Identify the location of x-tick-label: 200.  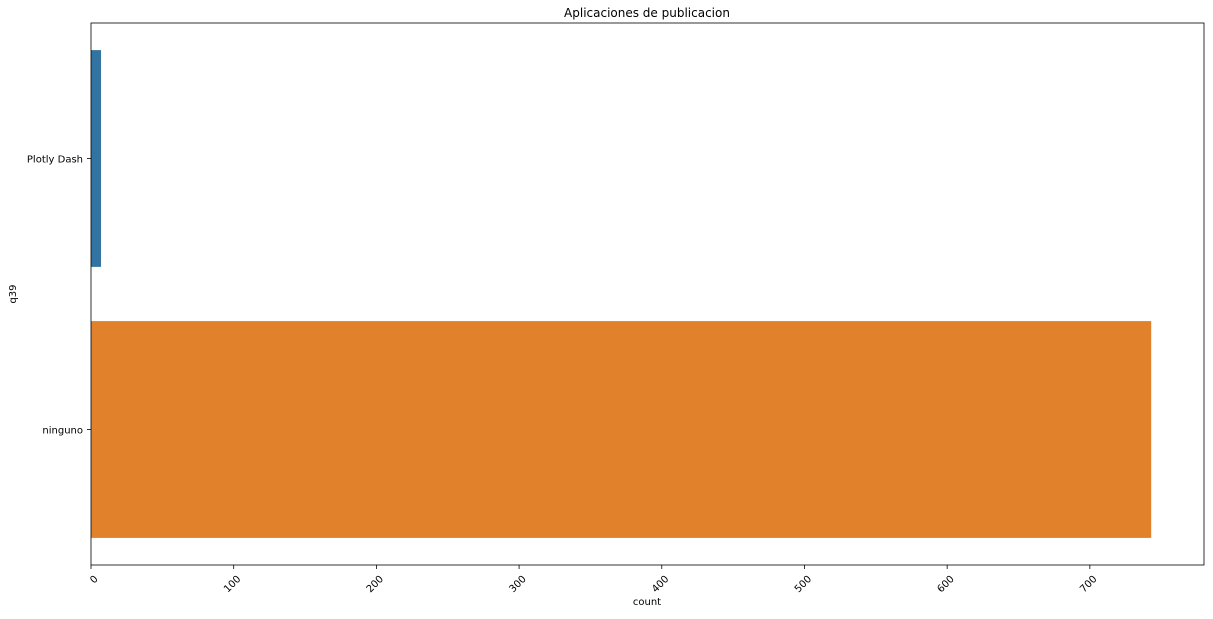
(375, 584).